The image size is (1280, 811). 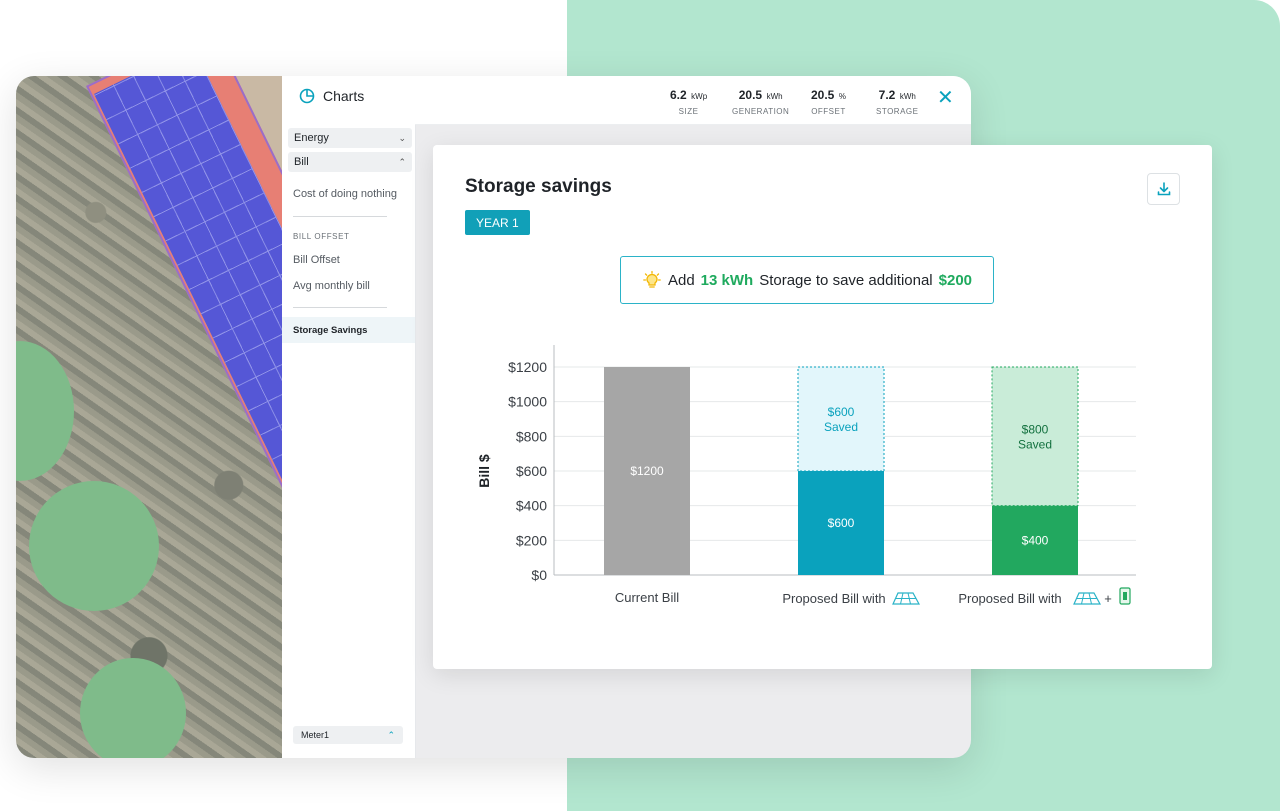 I want to click on bar-value-label: $600, so click(x=841, y=523).